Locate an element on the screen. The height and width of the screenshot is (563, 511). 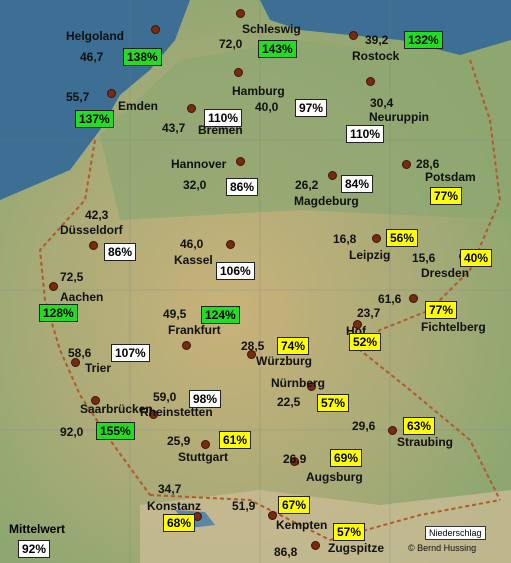
station-dot-helgoland is located at coordinates (155, 29).